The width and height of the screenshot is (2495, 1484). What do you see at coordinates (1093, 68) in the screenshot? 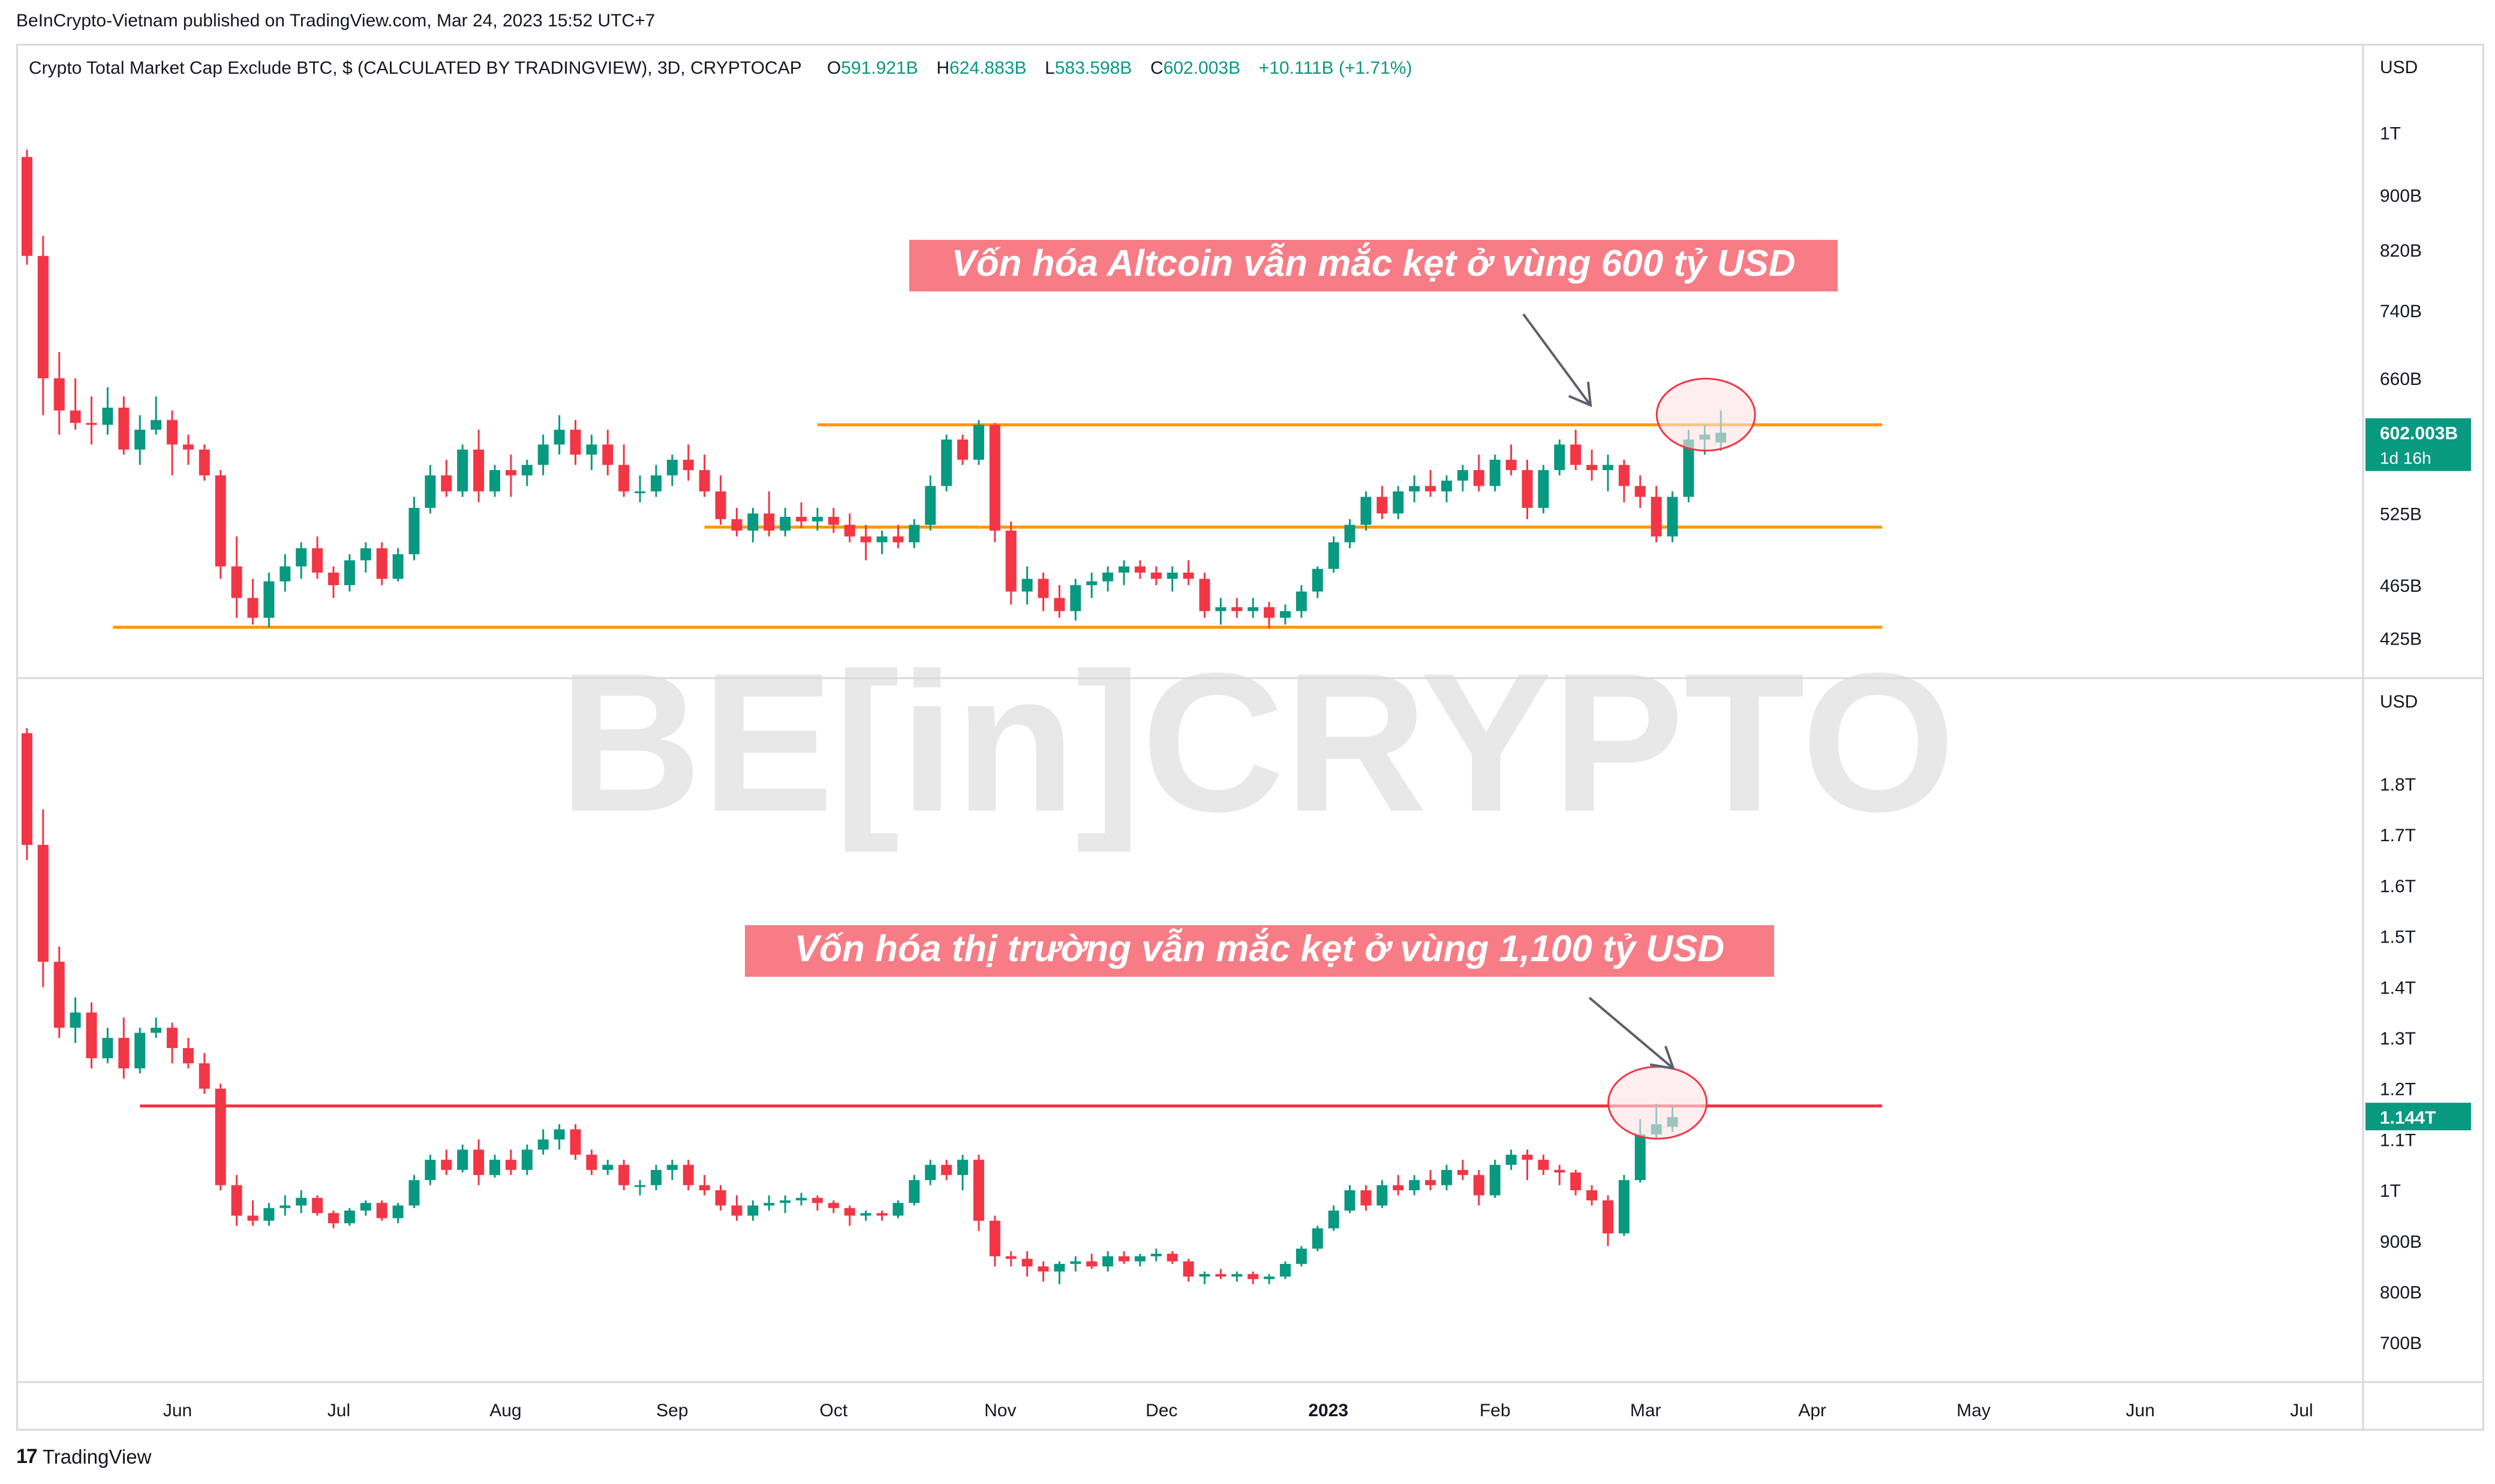
I see `low-value: 583.598B` at bounding box center [1093, 68].